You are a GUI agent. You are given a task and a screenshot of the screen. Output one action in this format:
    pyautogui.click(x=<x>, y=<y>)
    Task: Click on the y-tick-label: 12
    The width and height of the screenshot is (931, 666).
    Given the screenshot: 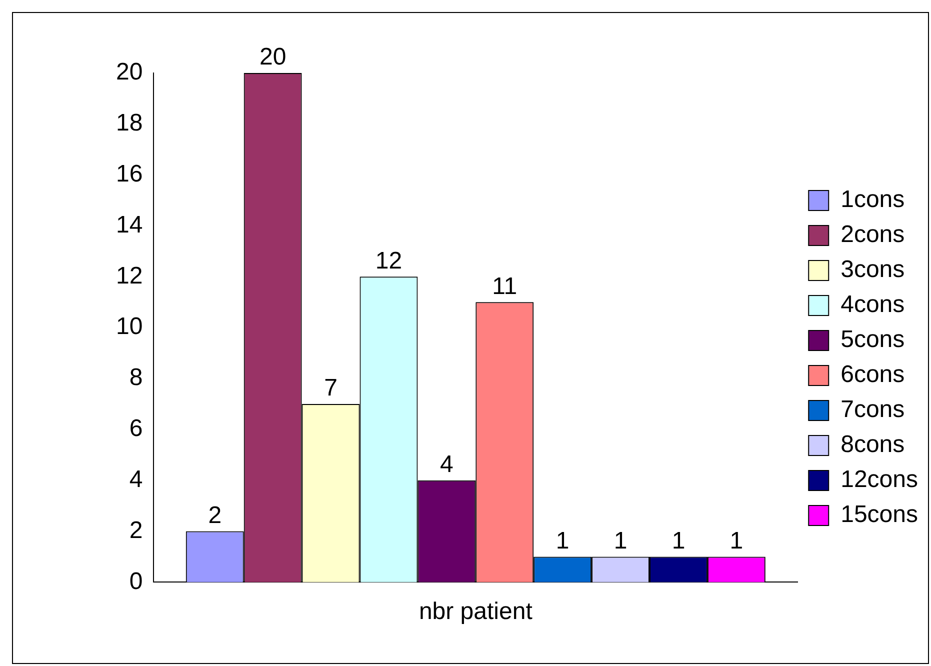 What is the action you would take?
    pyautogui.click(x=129, y=276)
    